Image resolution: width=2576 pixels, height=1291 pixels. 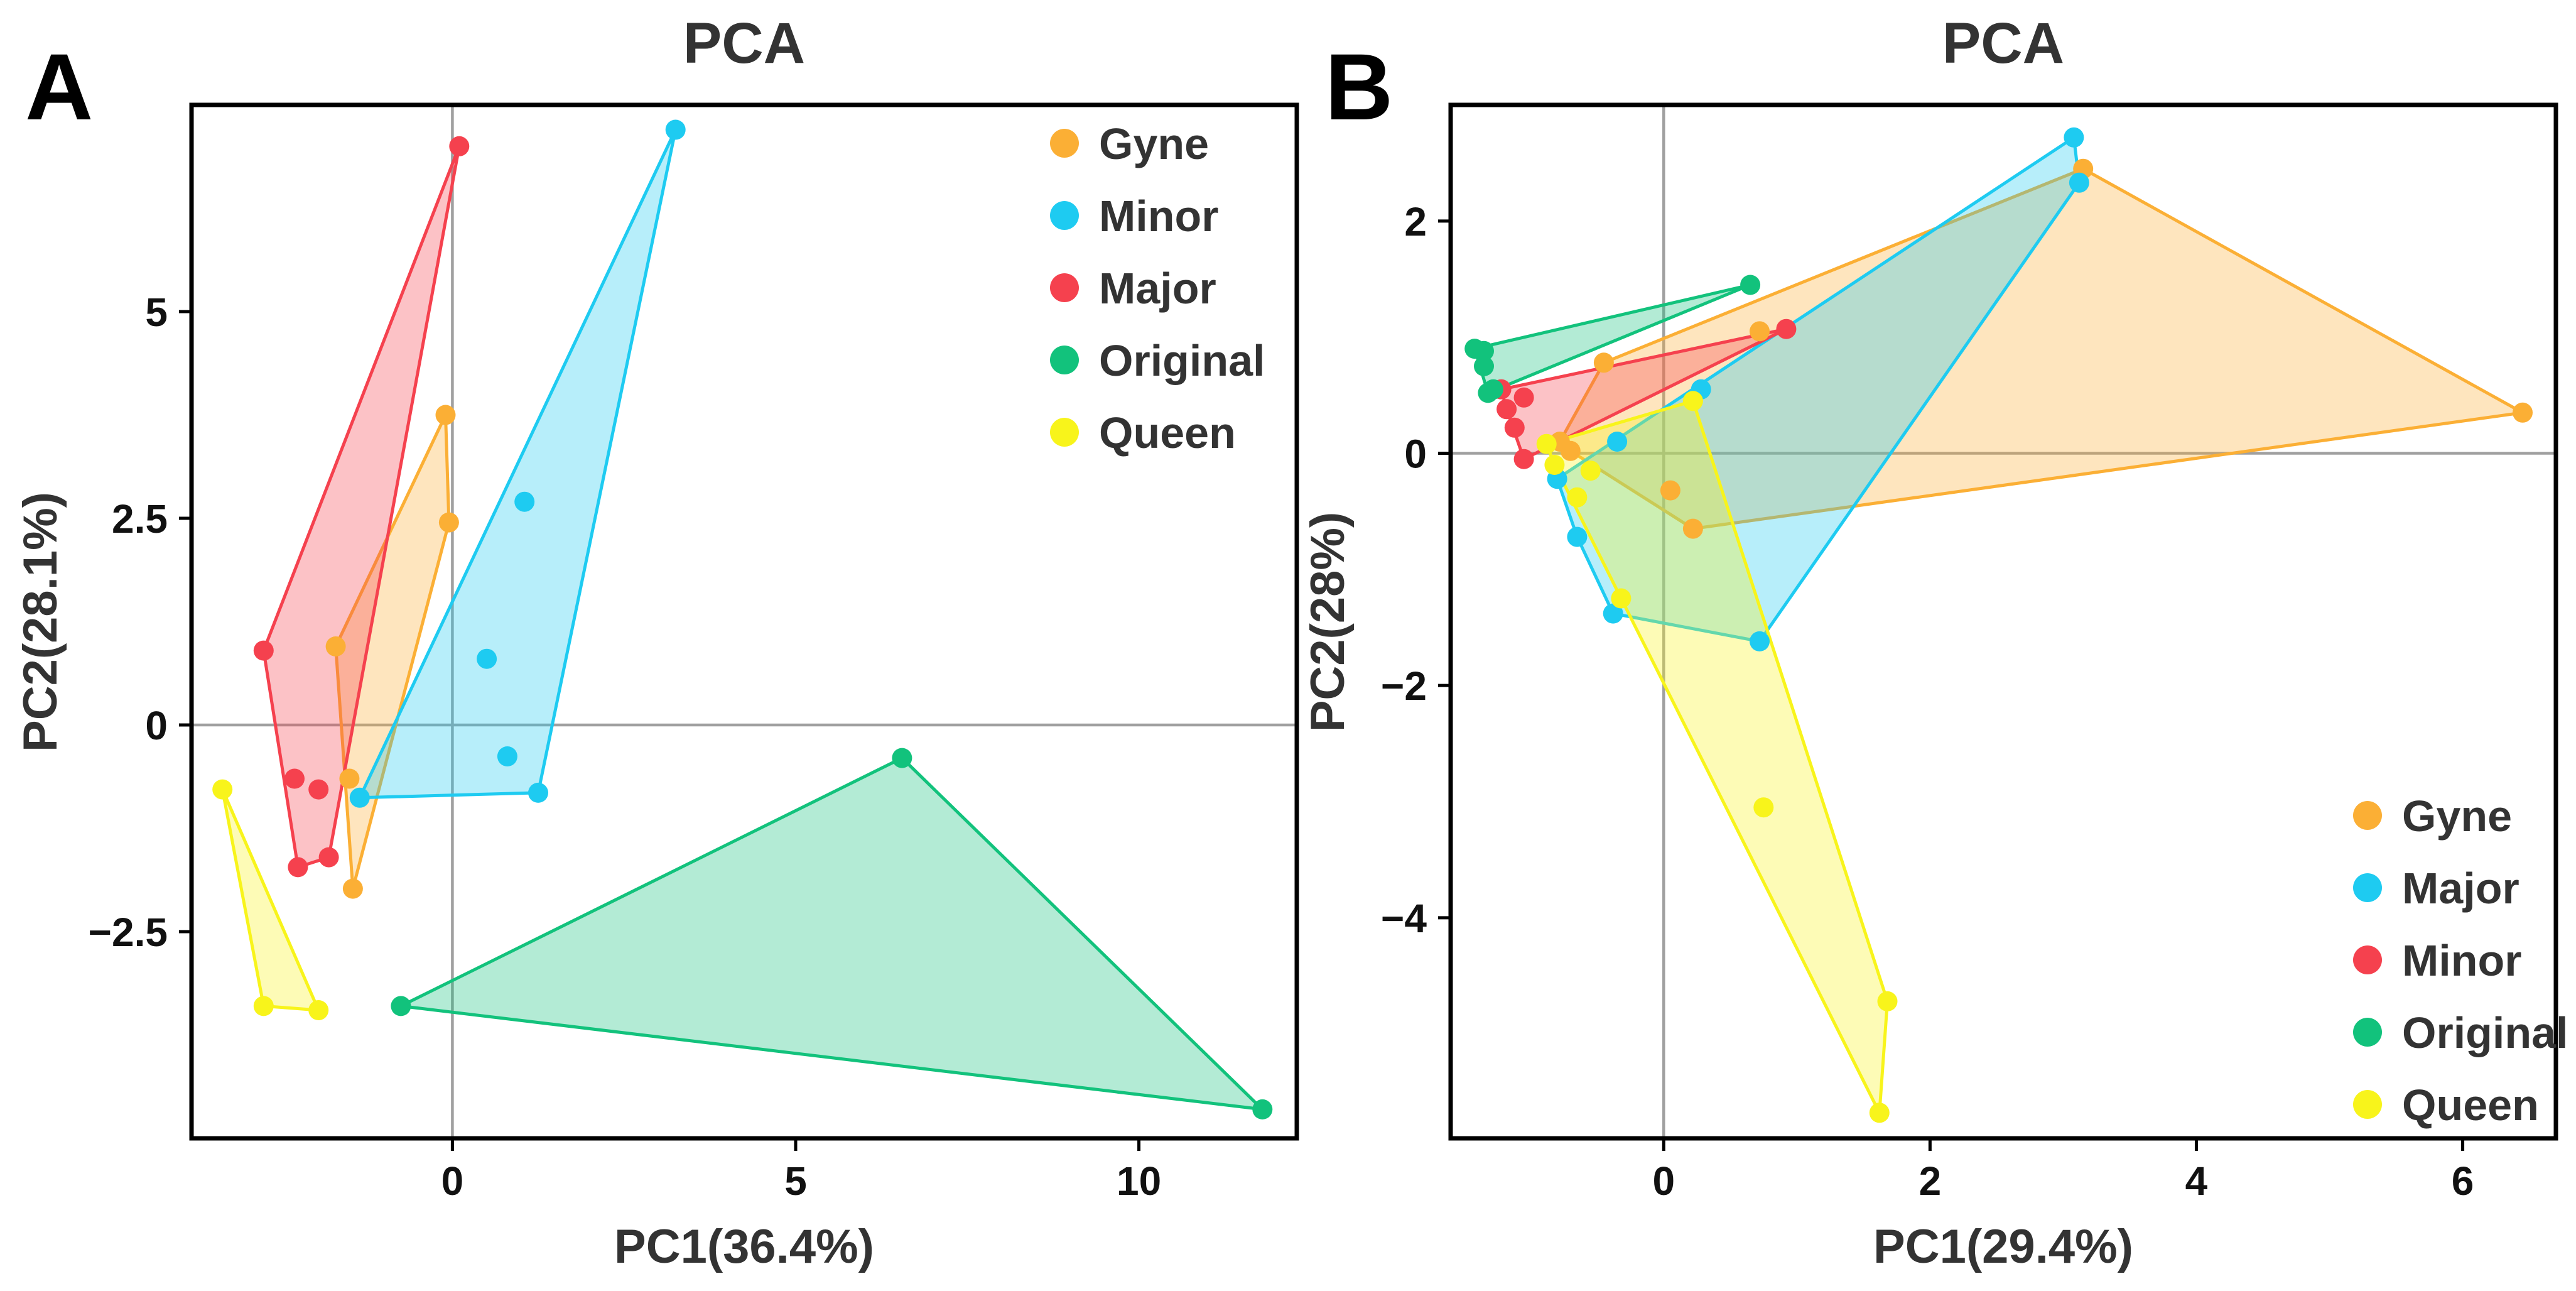 I want to click on panel-b-legend-marker-original, so click(x=2367, y=1032).